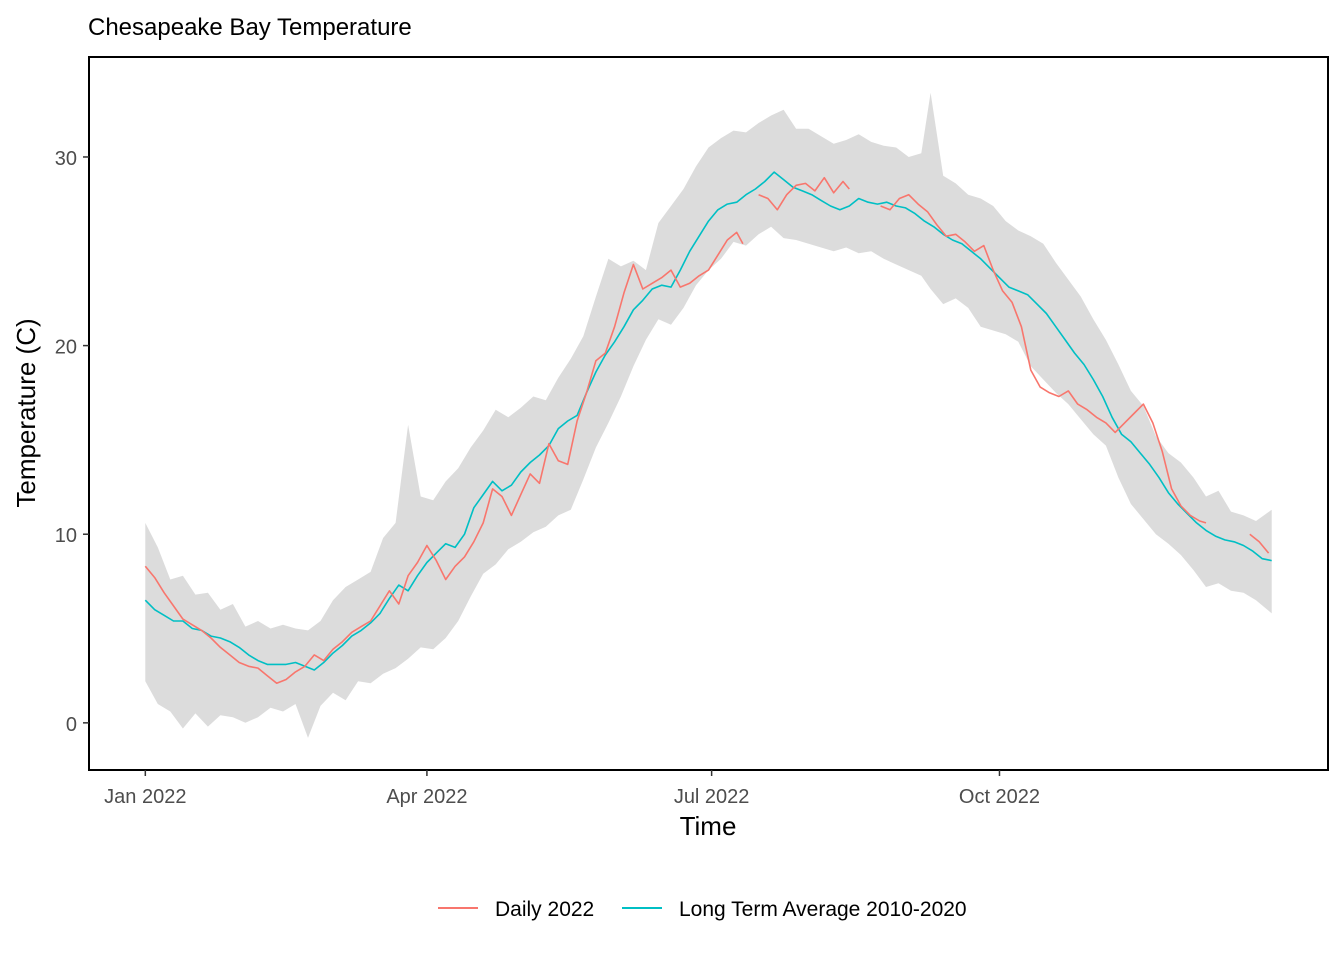  Describe the element at coordinates (426, 797) in the screenshot. I see `x-tick-label: Apr 2022` at that location.